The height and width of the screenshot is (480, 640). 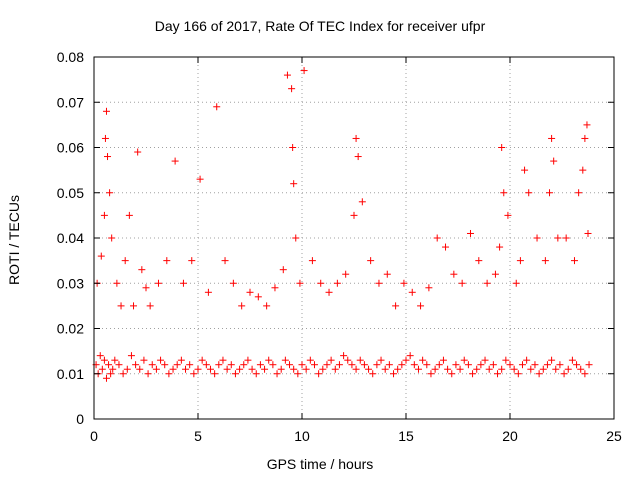 I want to click on y-tick-label: 0.07, so click(x=70, y=102).